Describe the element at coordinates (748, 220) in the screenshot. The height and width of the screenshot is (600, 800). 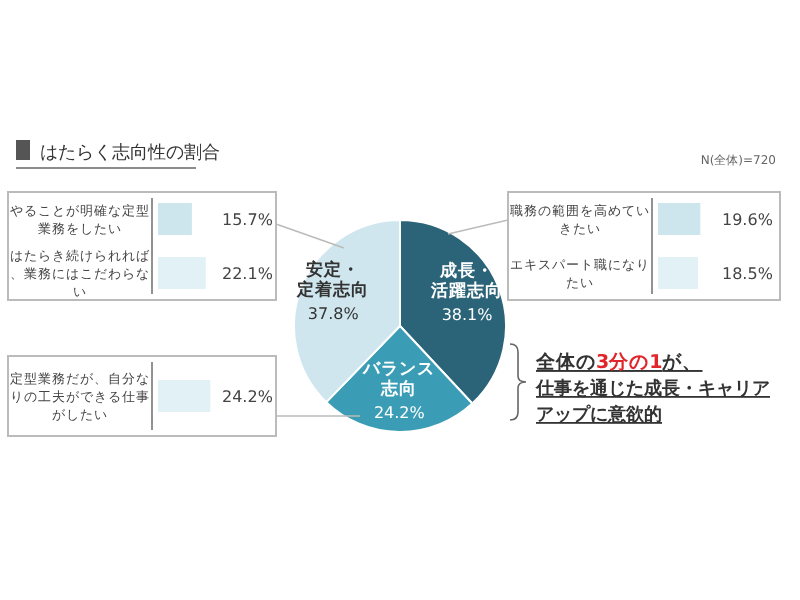
I see `data-label: 19.6%` at that location.